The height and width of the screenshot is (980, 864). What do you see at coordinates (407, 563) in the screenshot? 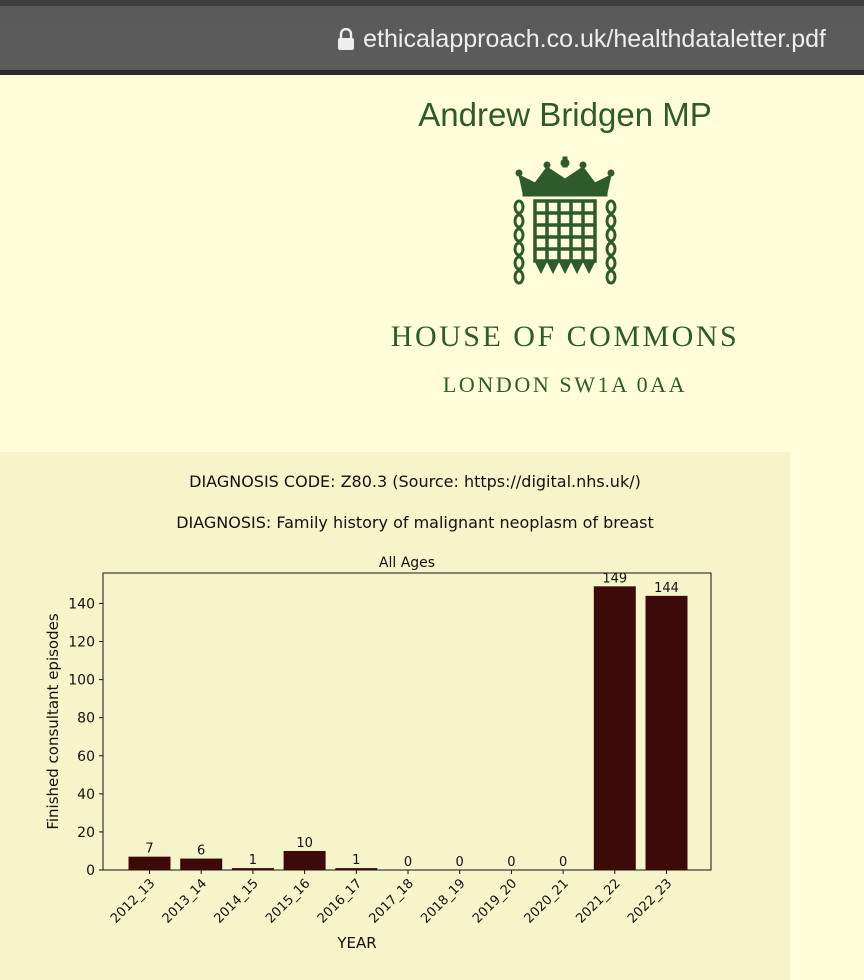
I see `chart-title: All Ages` at bounding box center [407, 563].